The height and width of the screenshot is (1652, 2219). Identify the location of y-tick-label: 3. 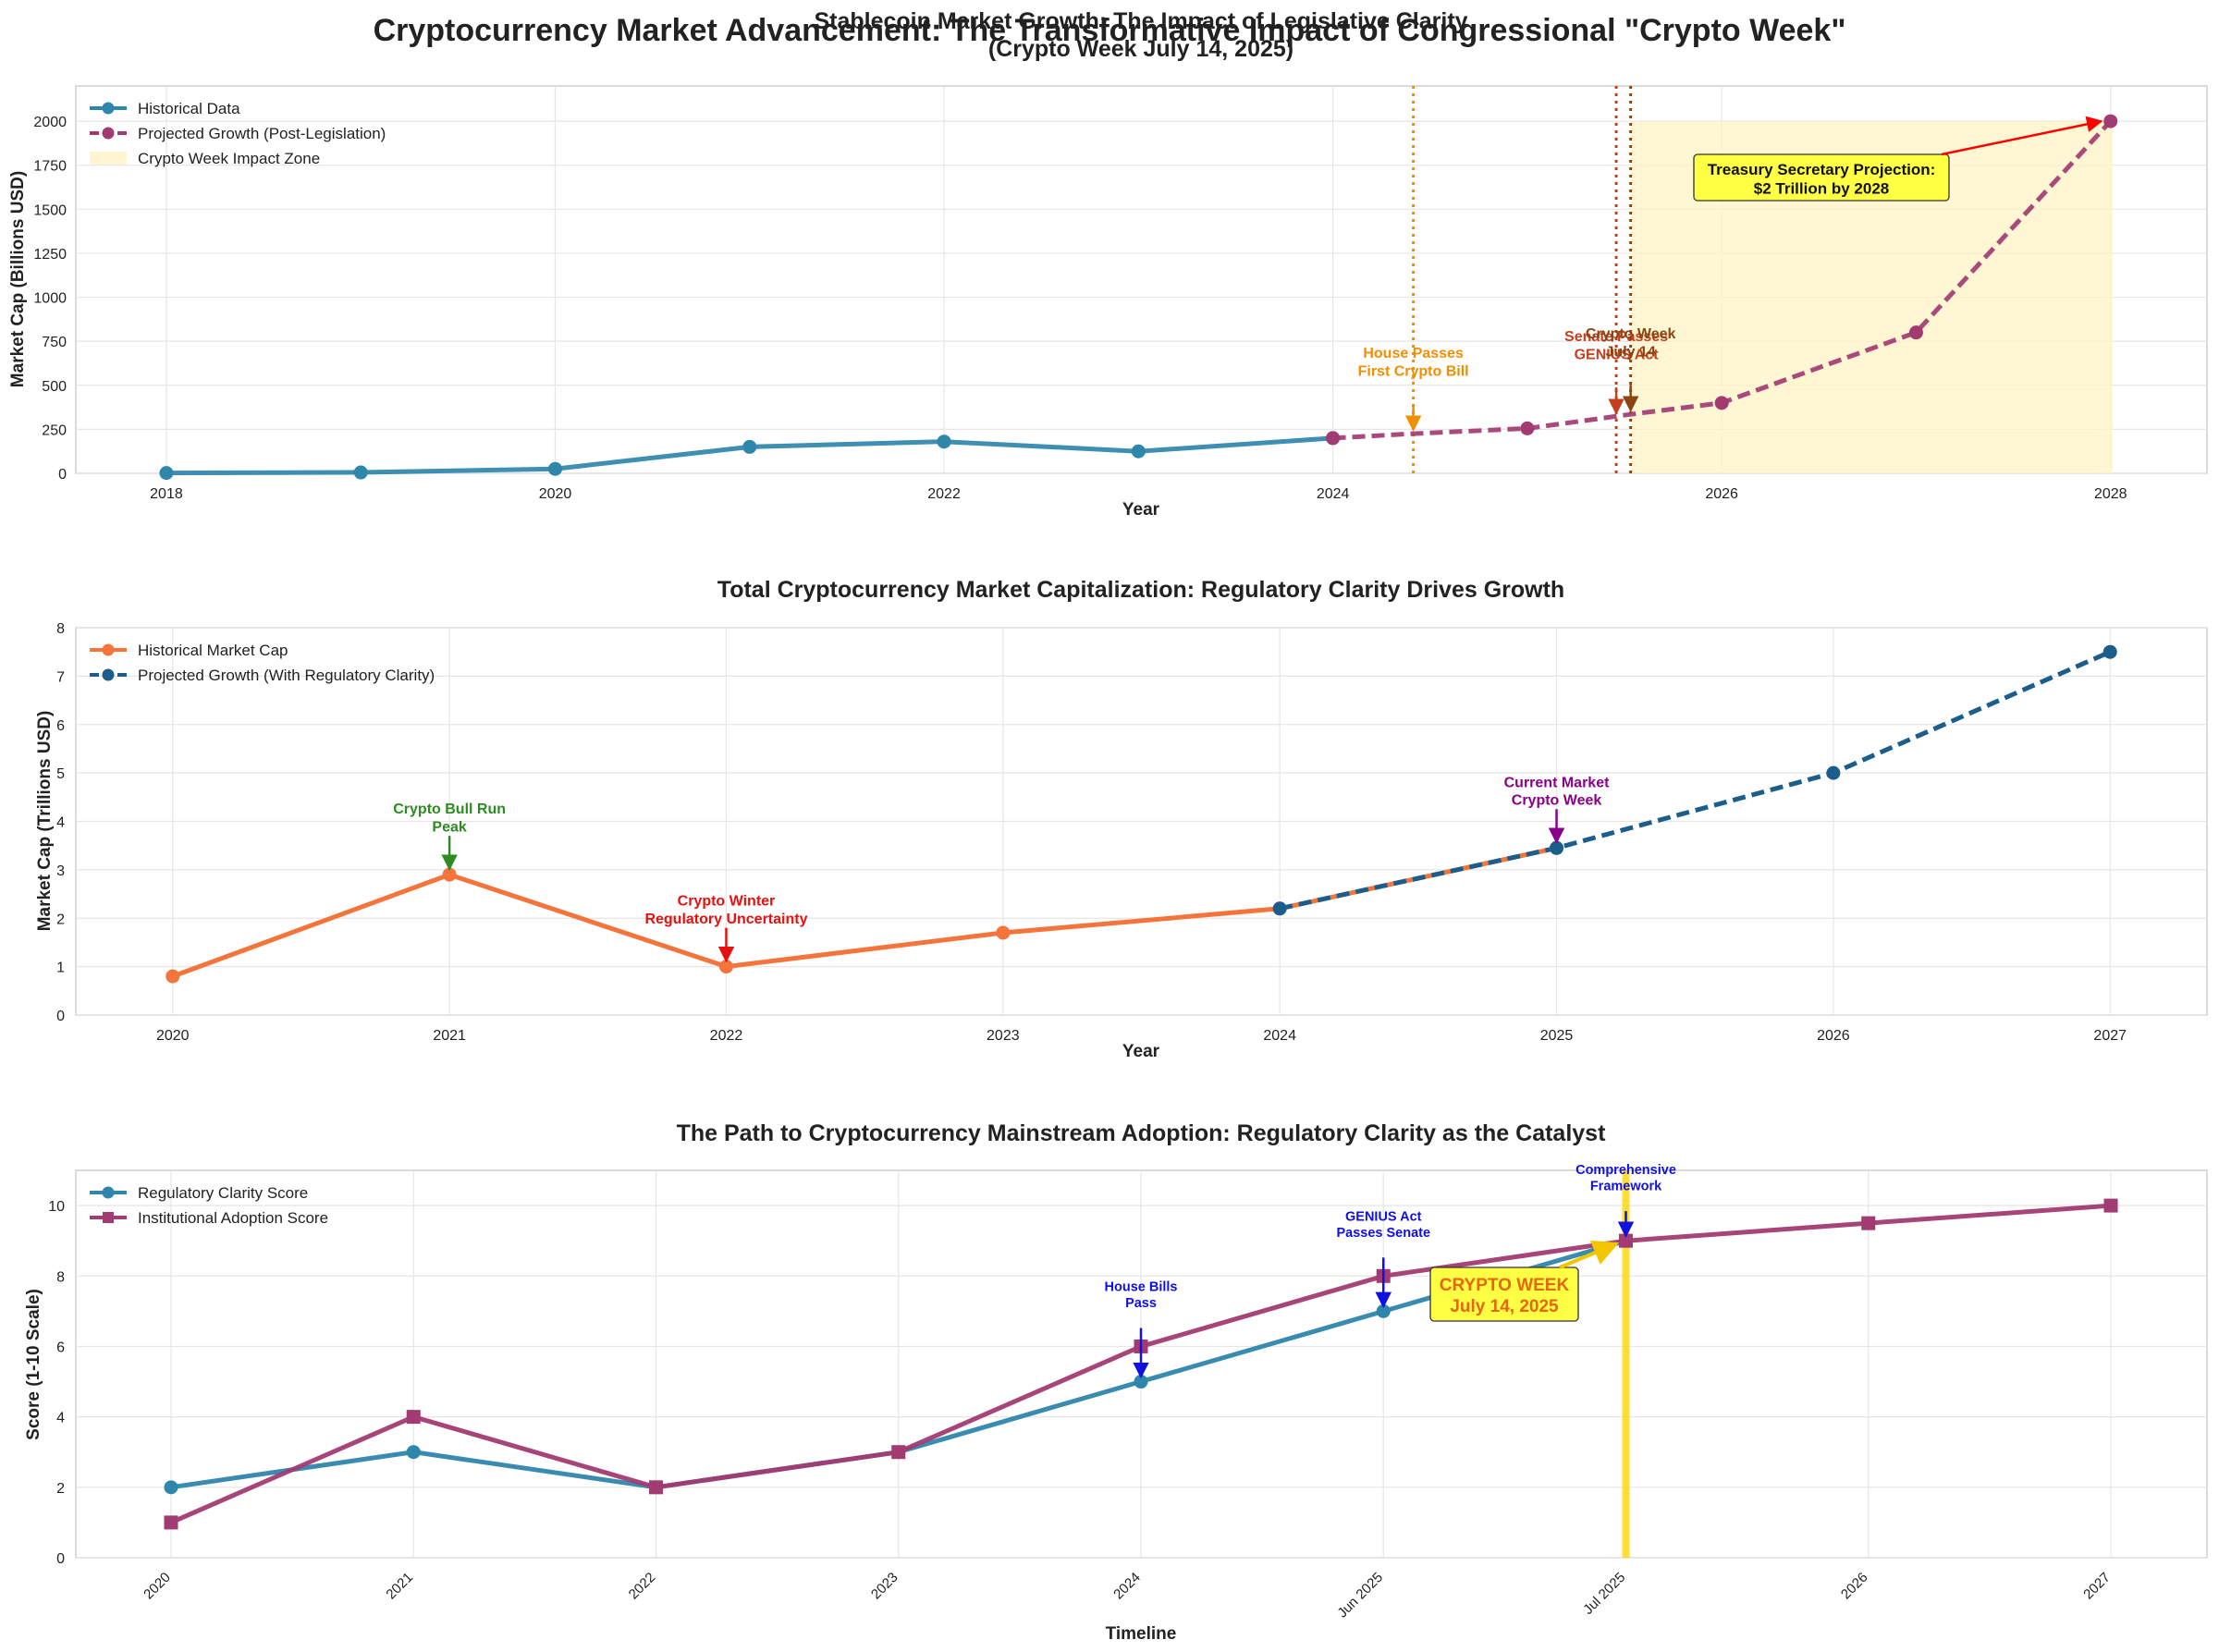
(60, 871).